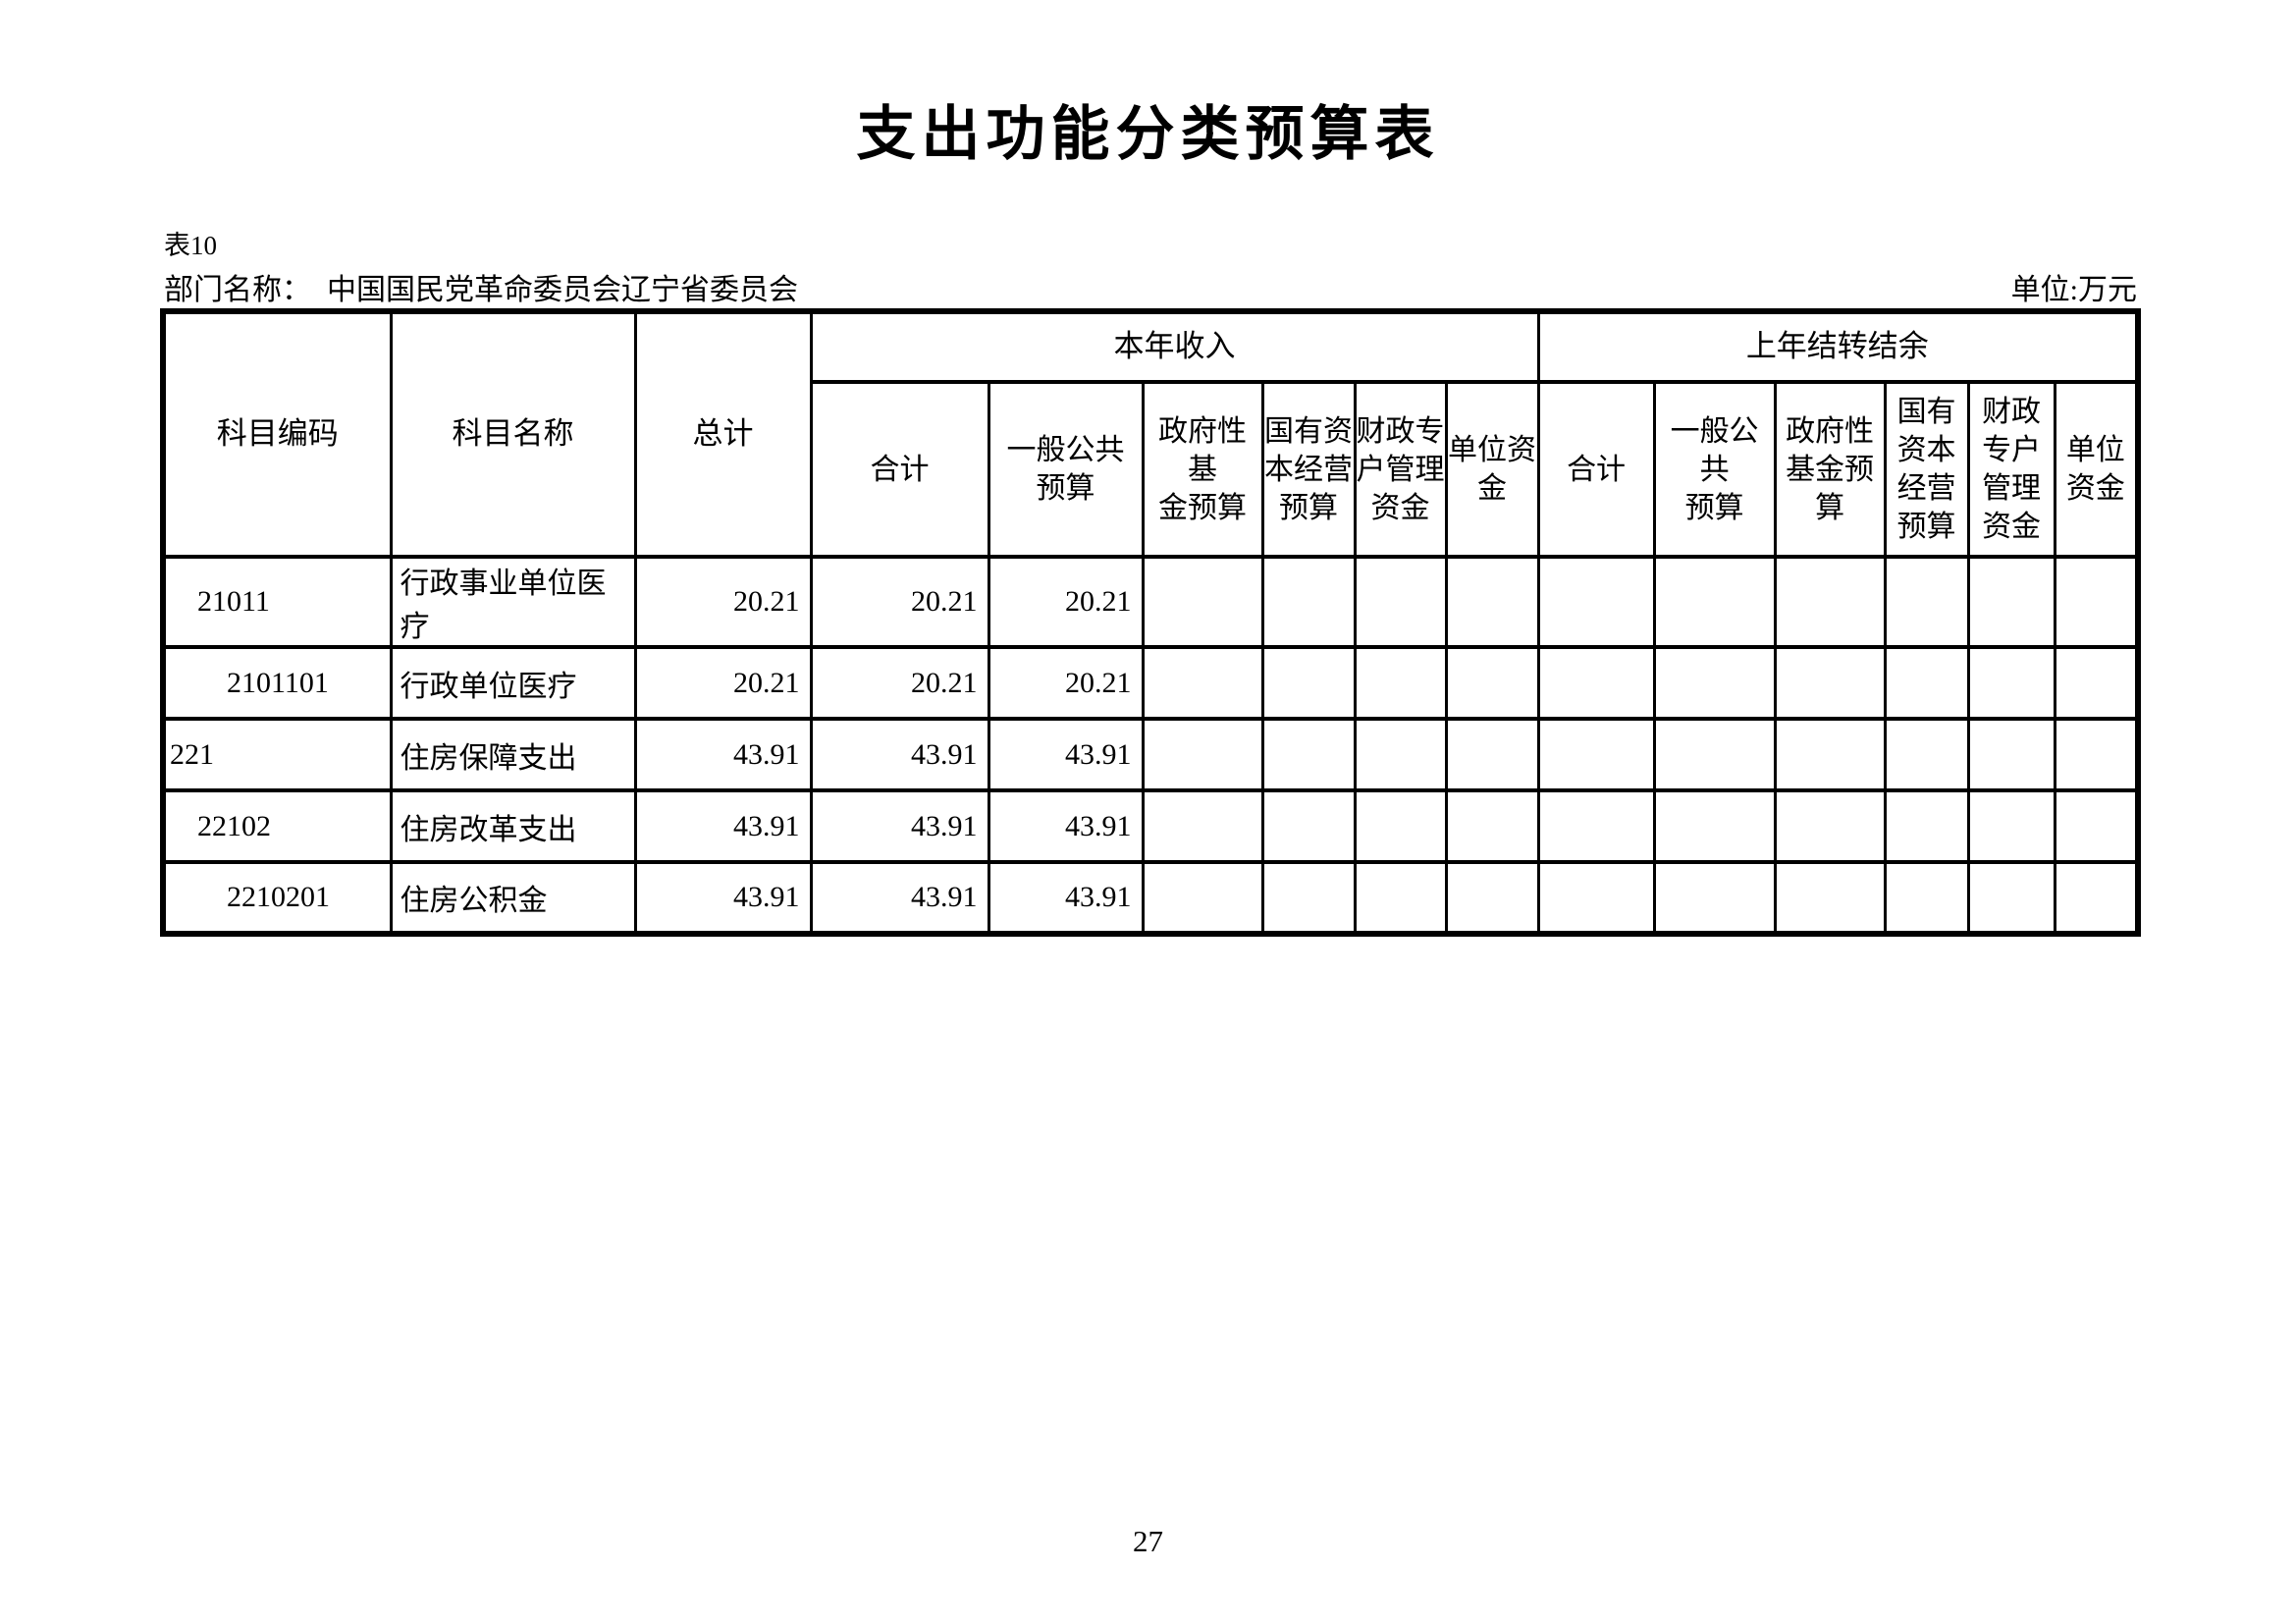 Image resolution: width=2296 pixels, height=1624 pixels. What do you see at coordinates (562, 290) in the screenshot?
I see `department-name: 中国国民党革命委员会辽宁省委员会` at bounding box center [562, 290].